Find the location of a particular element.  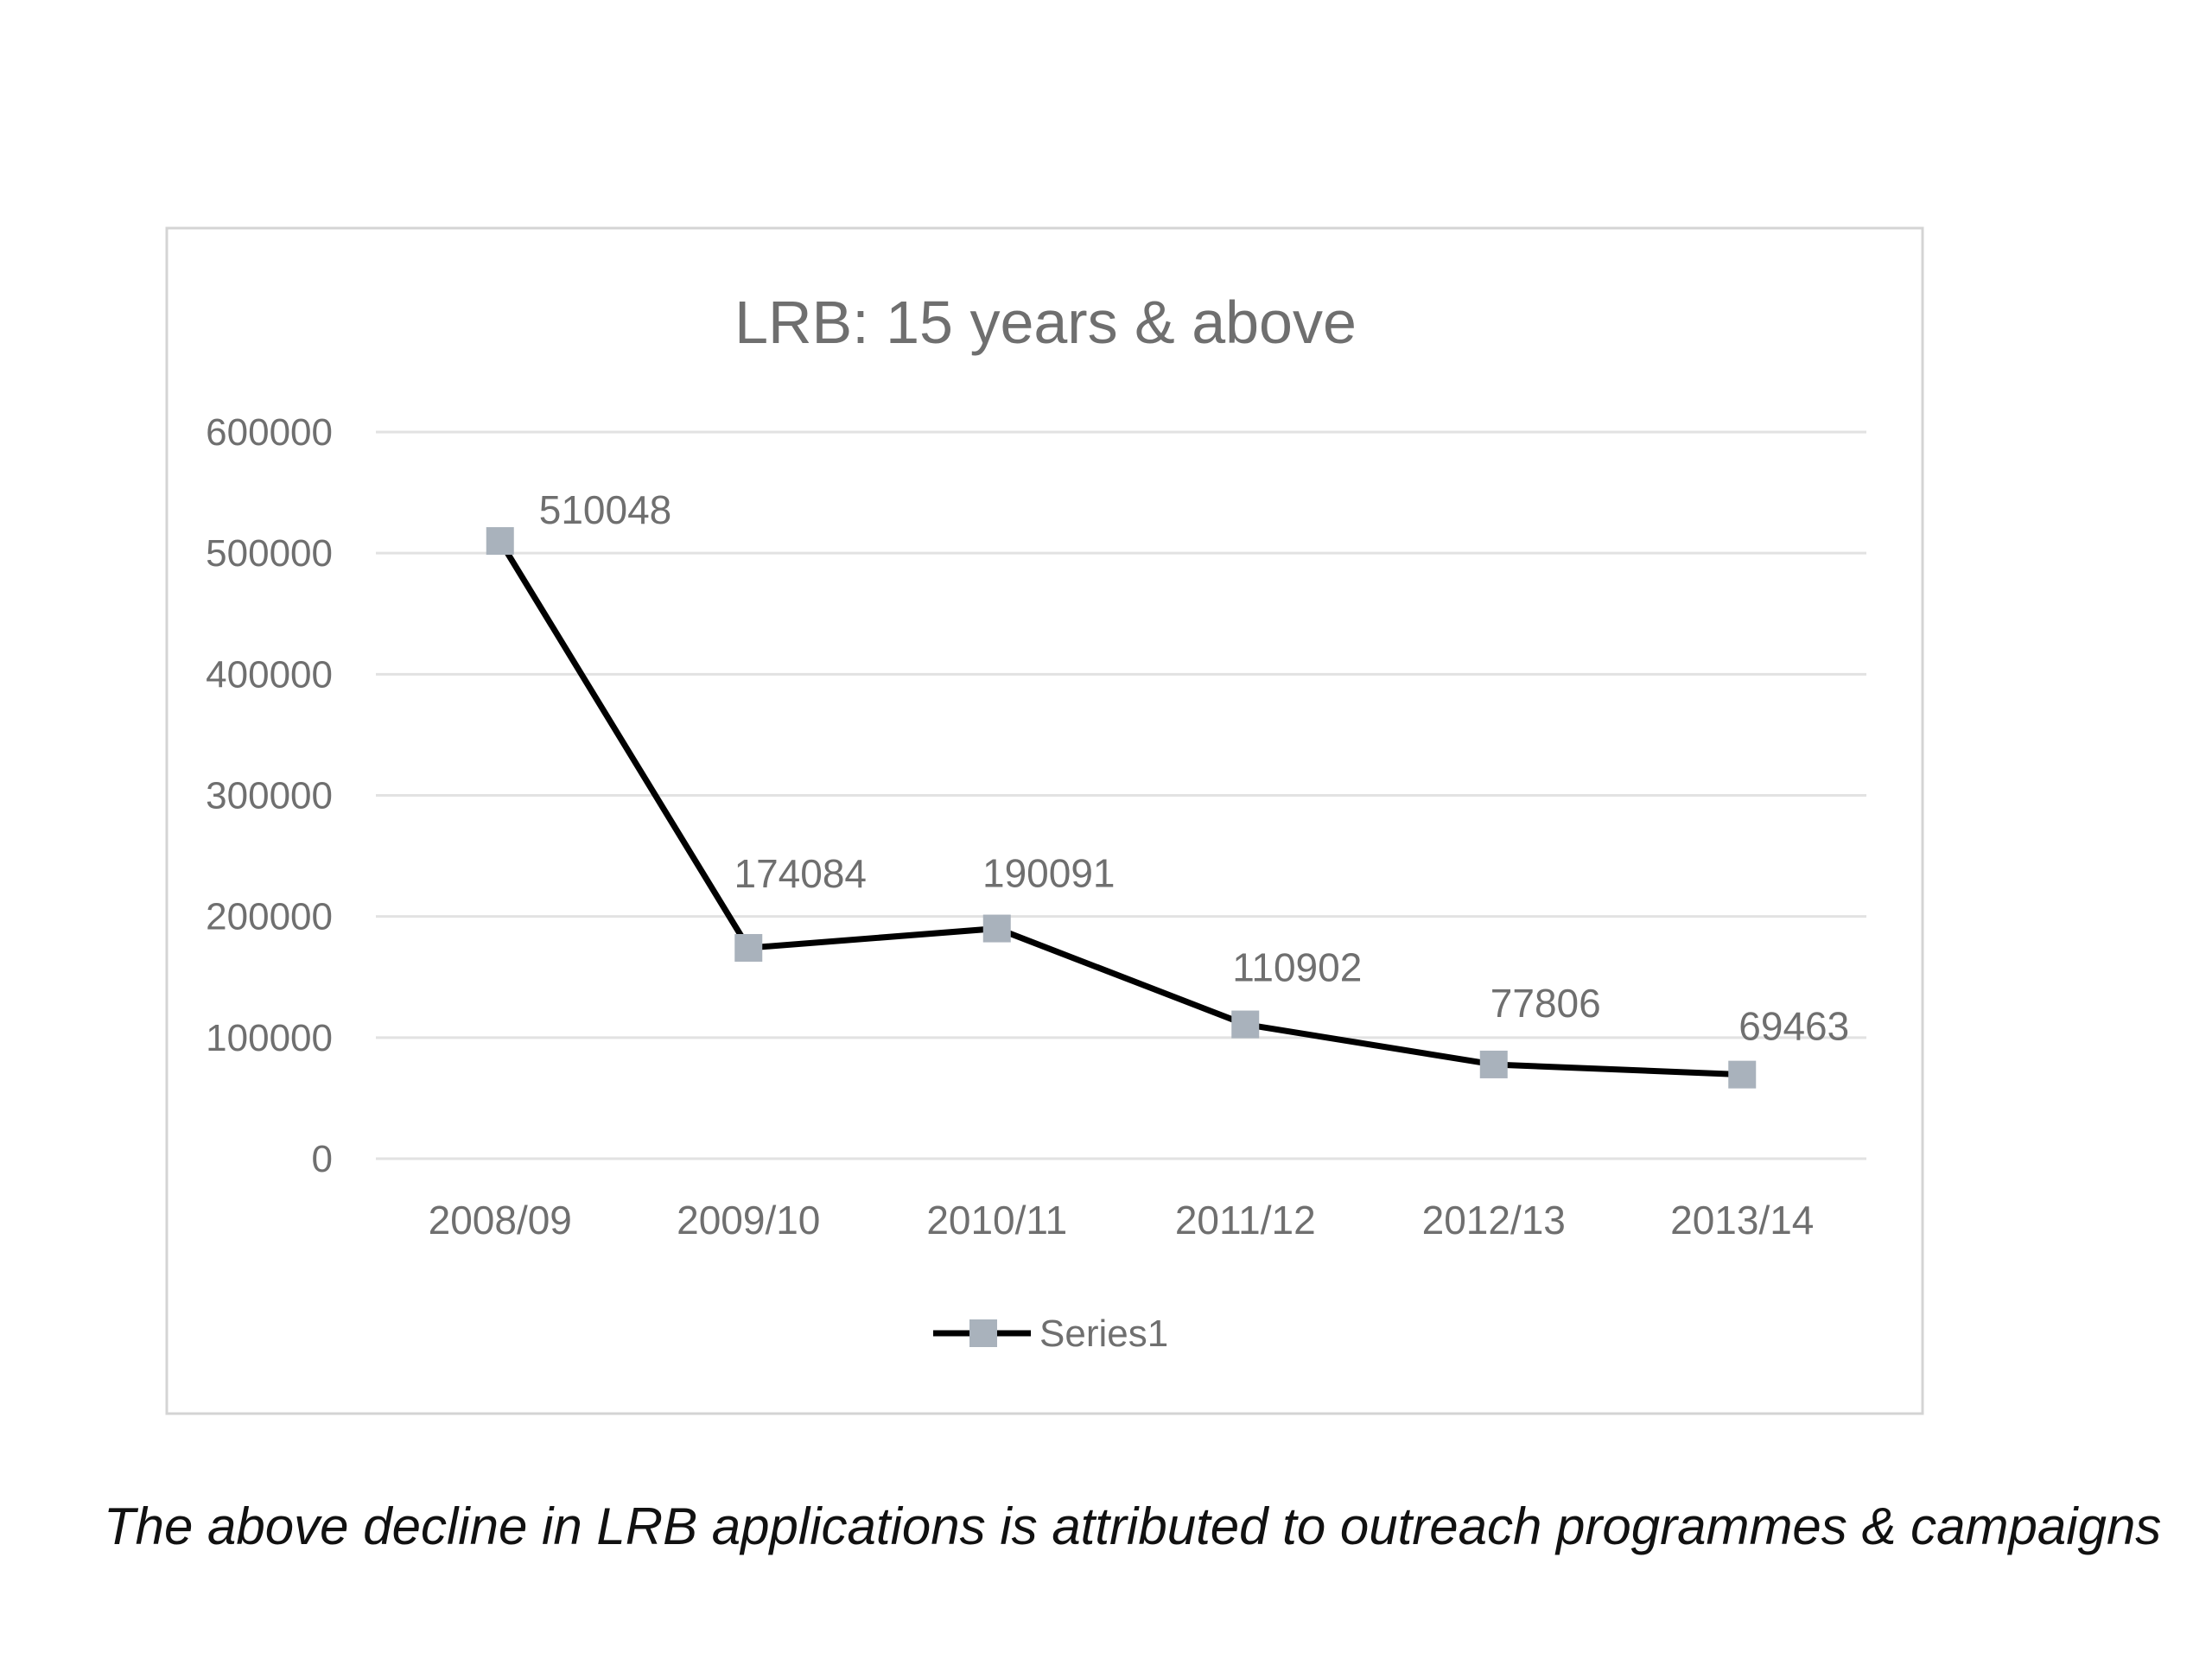

y-tick-label: 400000 is located at coordinates (269, 674).